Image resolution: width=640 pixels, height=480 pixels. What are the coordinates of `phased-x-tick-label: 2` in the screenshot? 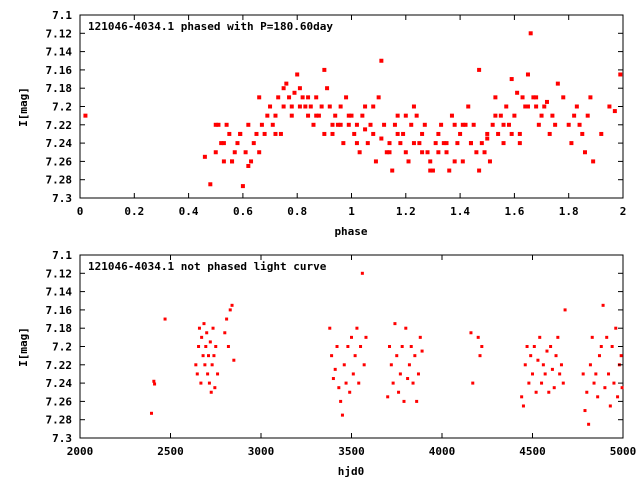 It's located at (623, 211).